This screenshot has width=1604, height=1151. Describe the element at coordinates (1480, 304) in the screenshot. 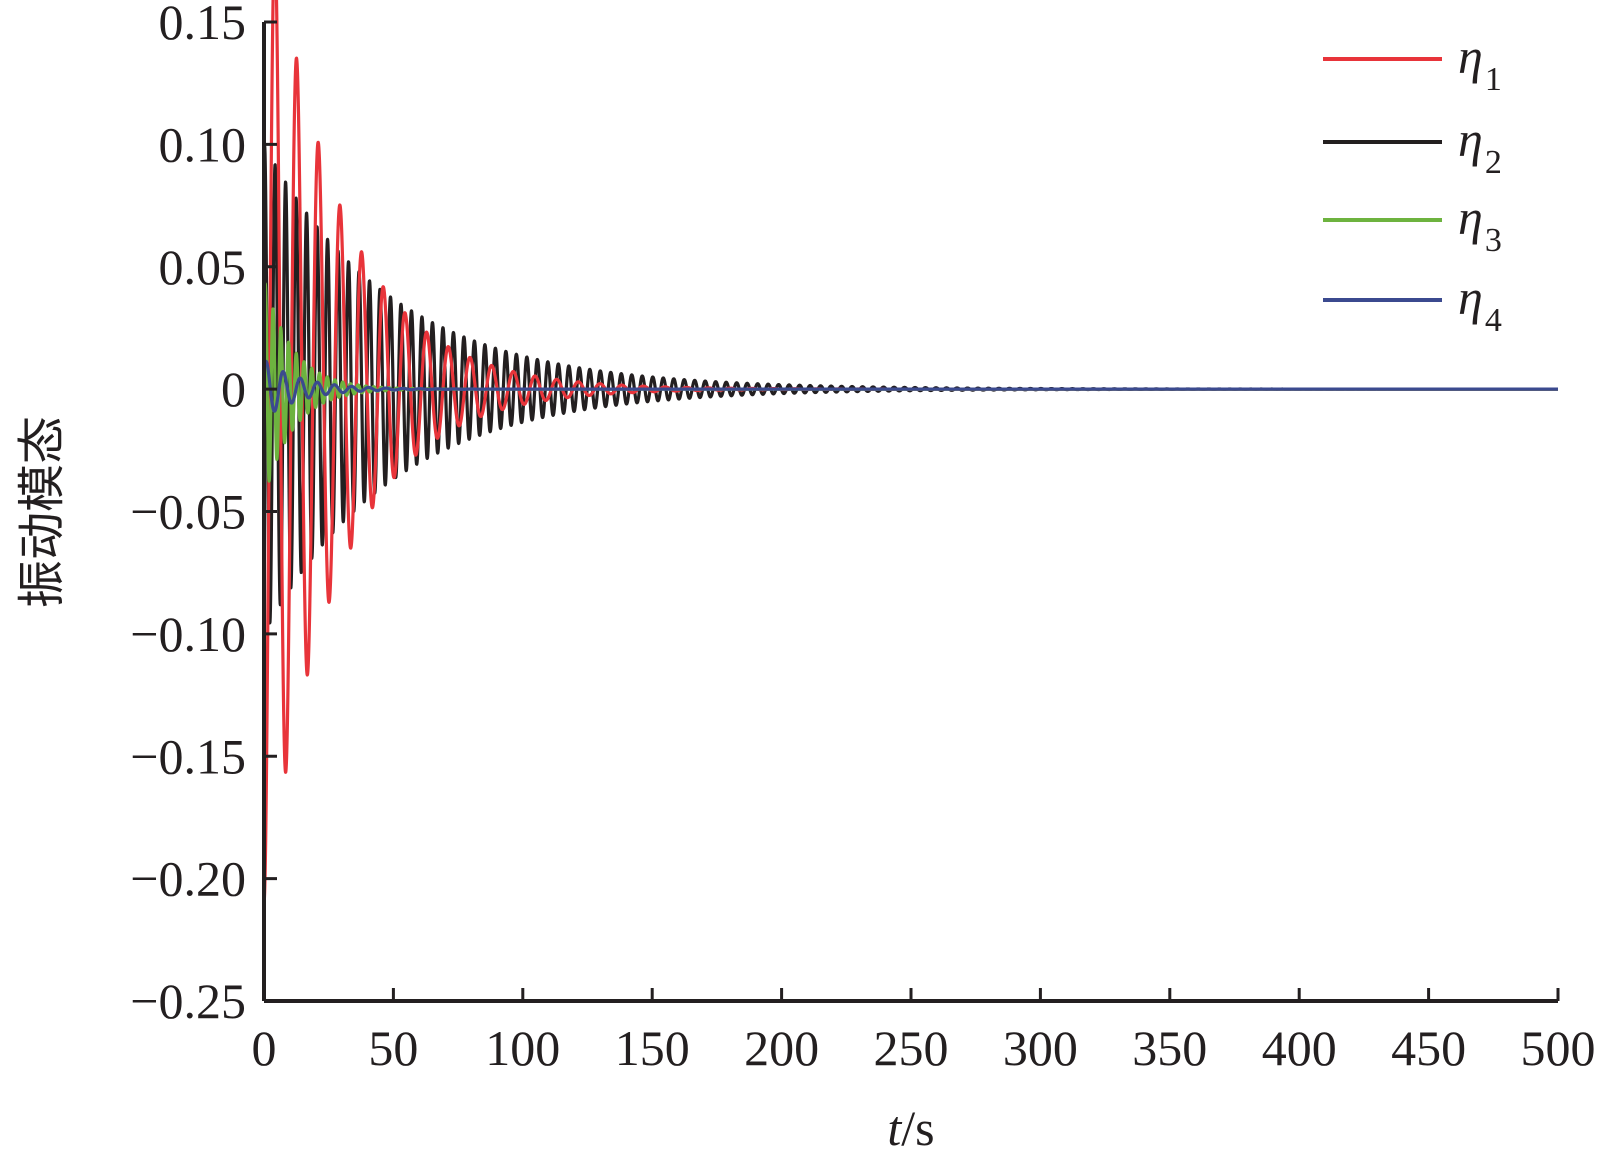

I see `legend-label-eta-4: η4` at that location.